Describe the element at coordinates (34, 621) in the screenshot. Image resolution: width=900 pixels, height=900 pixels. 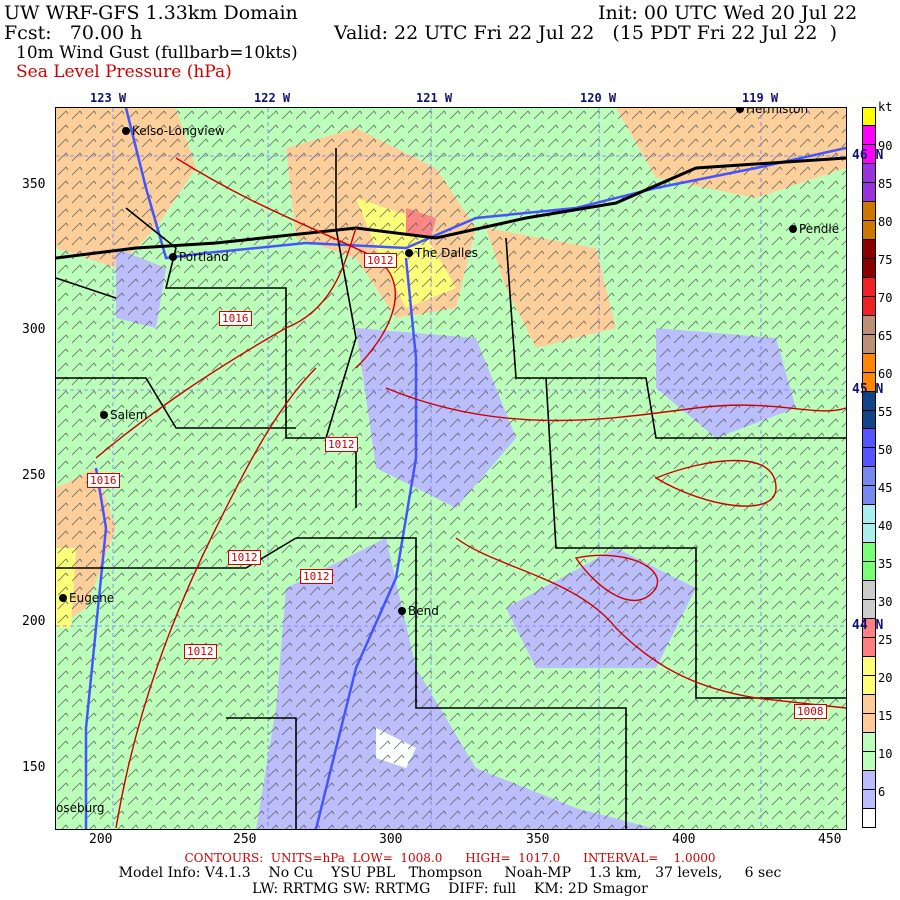
I see `y-tick: 200` at that location.